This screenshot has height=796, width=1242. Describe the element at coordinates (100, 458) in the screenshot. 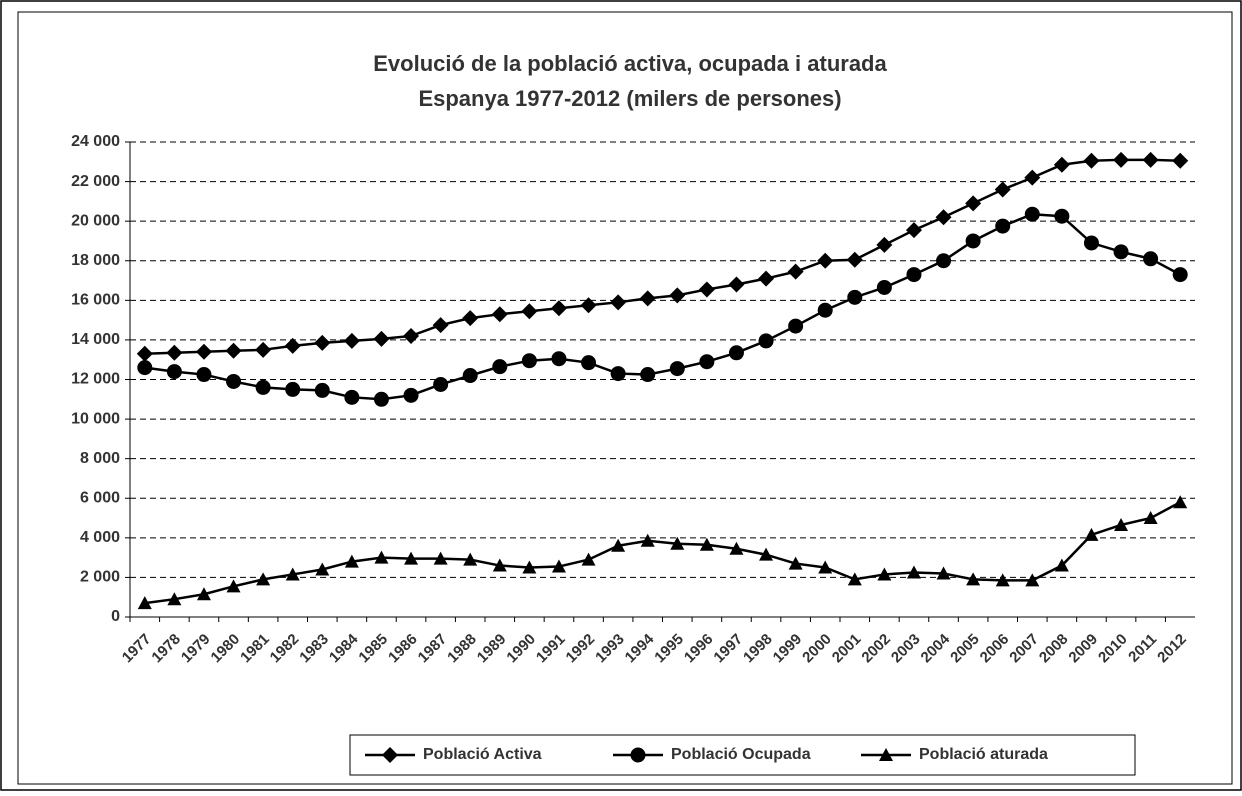

I see `y-tick-label: 8 000` at that location.